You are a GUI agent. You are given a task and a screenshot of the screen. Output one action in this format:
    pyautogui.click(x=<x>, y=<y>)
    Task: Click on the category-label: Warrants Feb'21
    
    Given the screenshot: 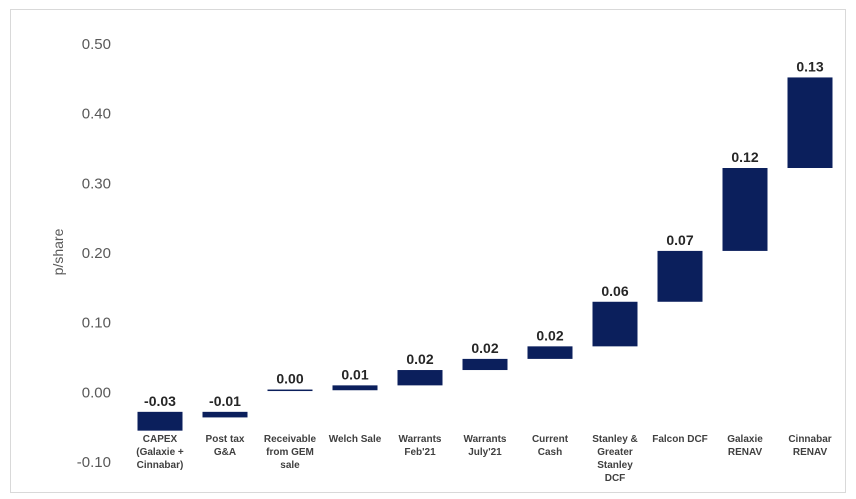 What is the action you would take?
    pyautogui.click(x=420, y=446)
    